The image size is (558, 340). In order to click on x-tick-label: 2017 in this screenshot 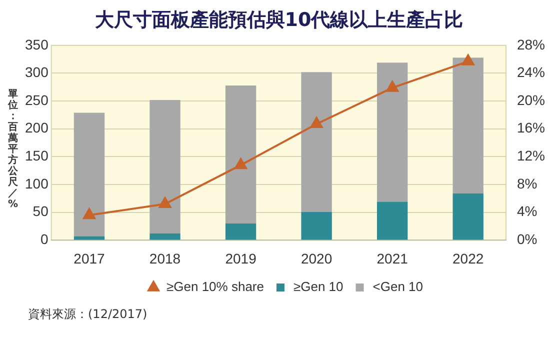, I will do `click(90, 258)`.